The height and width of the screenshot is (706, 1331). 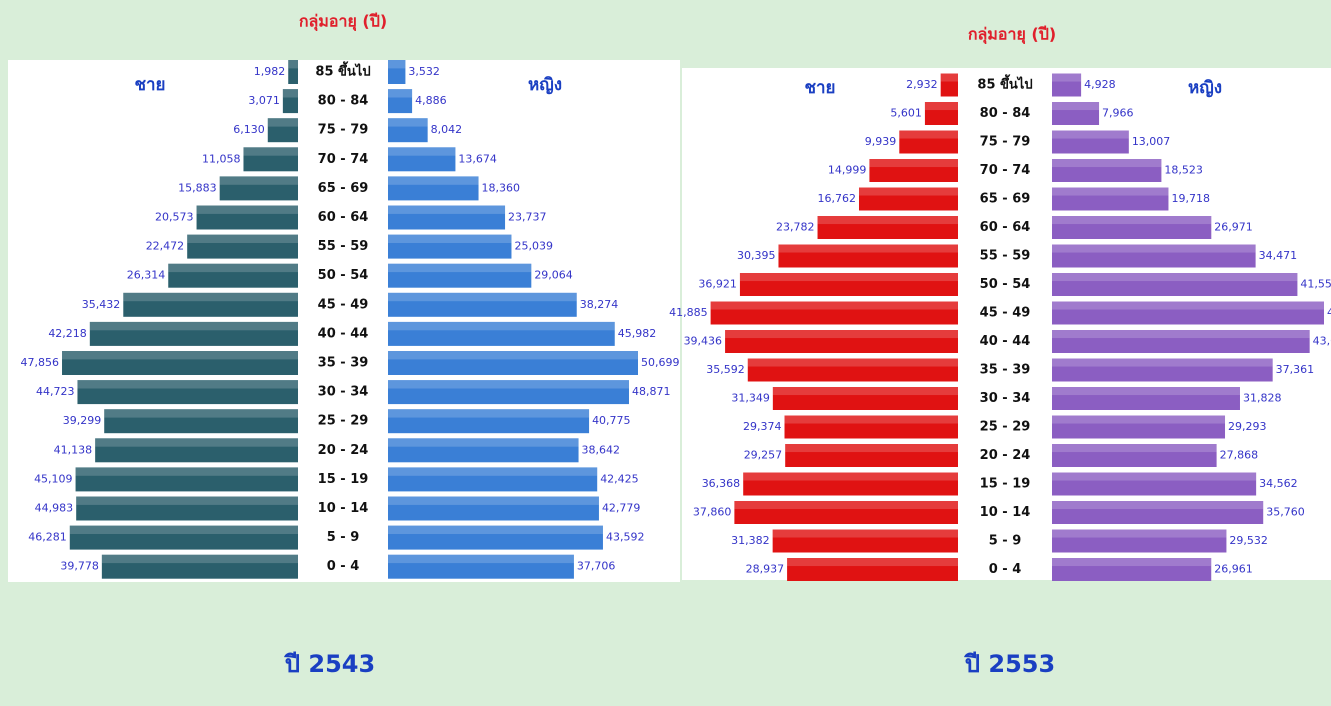 I want to click on value-label: 26,971, so click(x=1233, y=227).